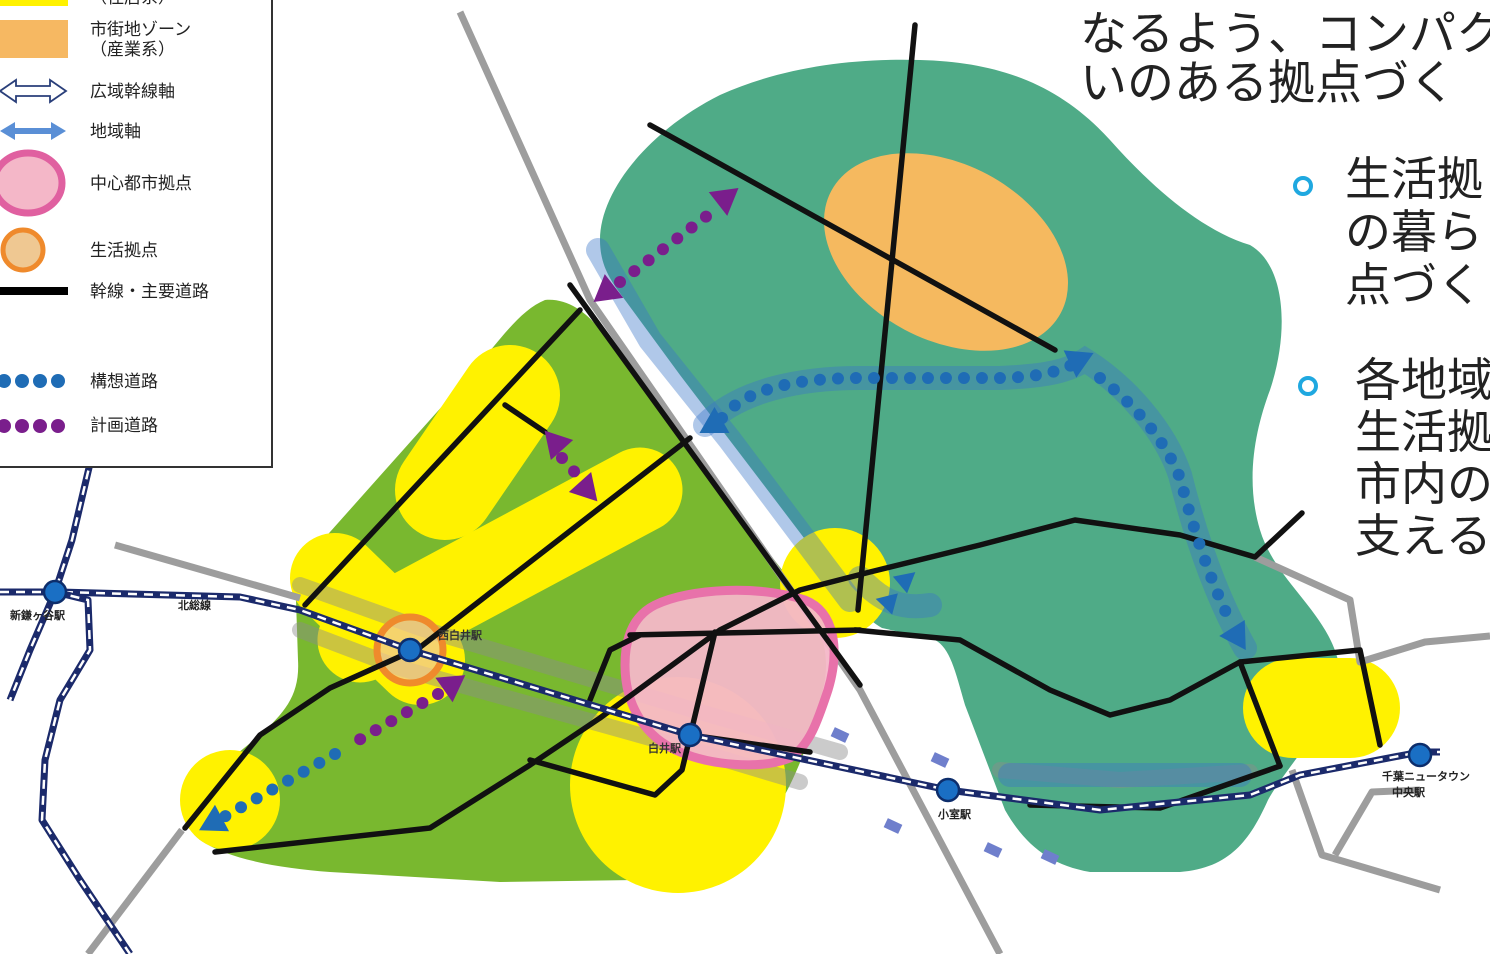  Describe the element at coordinates (55, 592) in the screenshot. I see `station-shin-kamagaya` at that location.